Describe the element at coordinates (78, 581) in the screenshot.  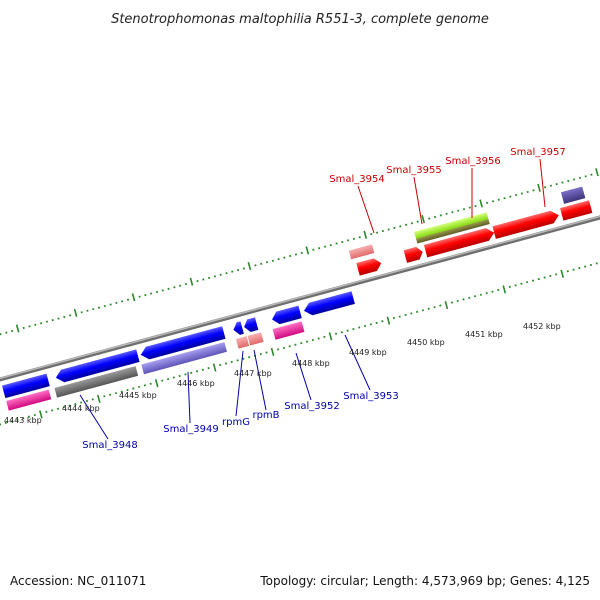
I see `accession-text: Accession: NC_011071` at that location.